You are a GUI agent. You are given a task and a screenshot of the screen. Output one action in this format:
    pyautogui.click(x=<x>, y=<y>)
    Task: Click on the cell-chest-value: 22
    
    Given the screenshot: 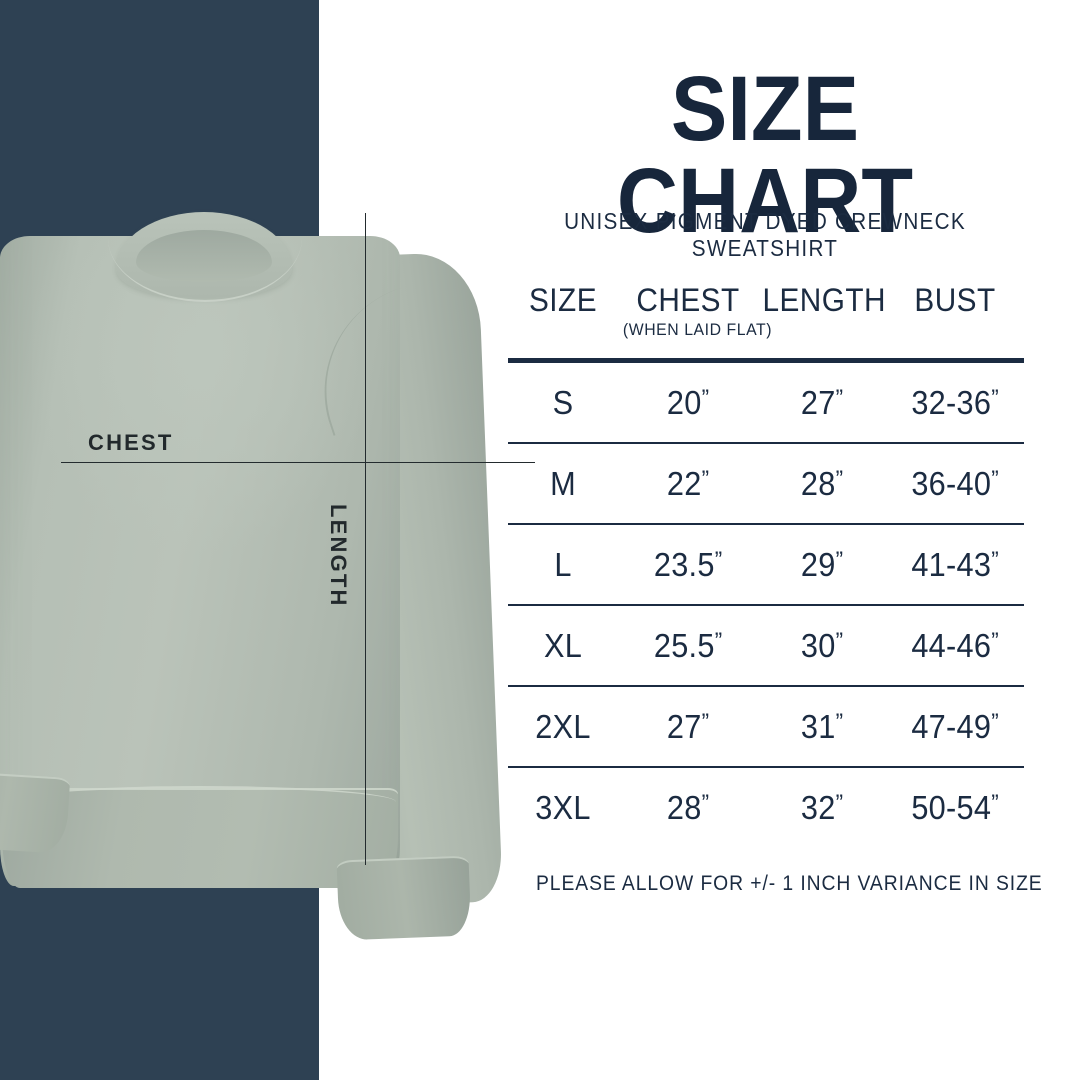 What is the action you would take?
    pyautogui.click(x=684, y=483)
    